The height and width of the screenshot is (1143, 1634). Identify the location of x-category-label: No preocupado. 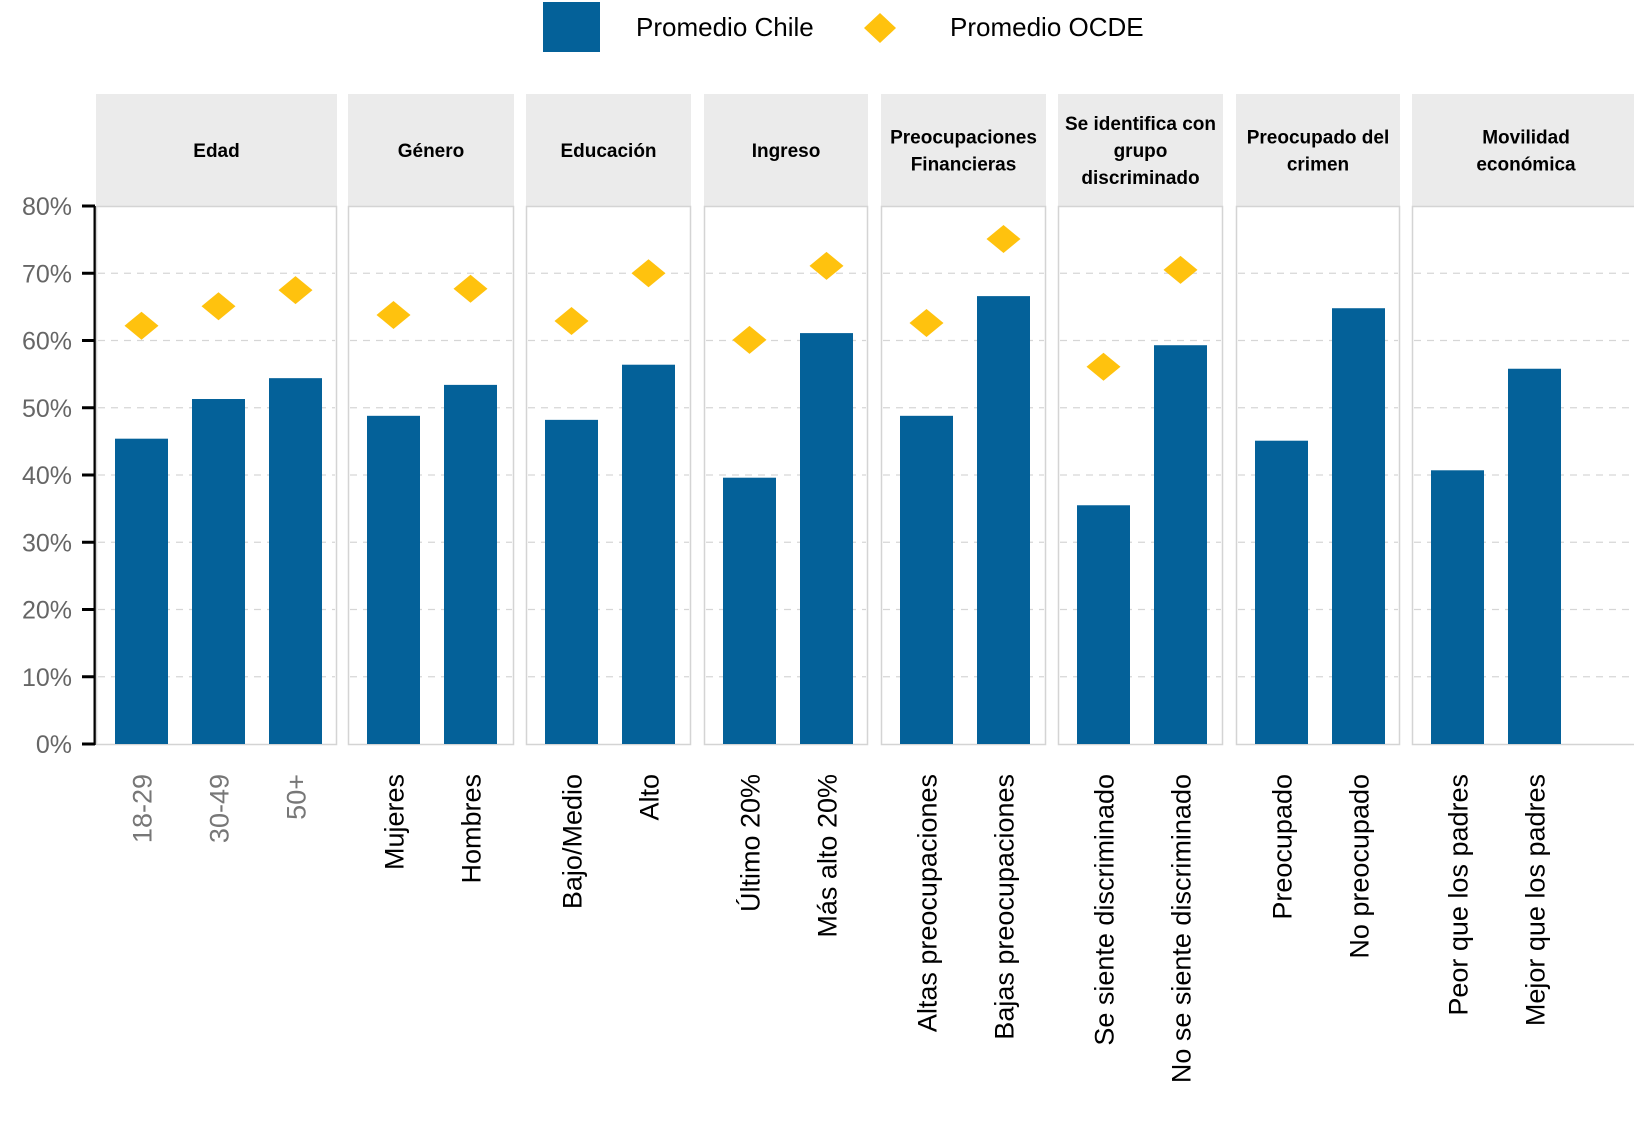
(1360, 866).